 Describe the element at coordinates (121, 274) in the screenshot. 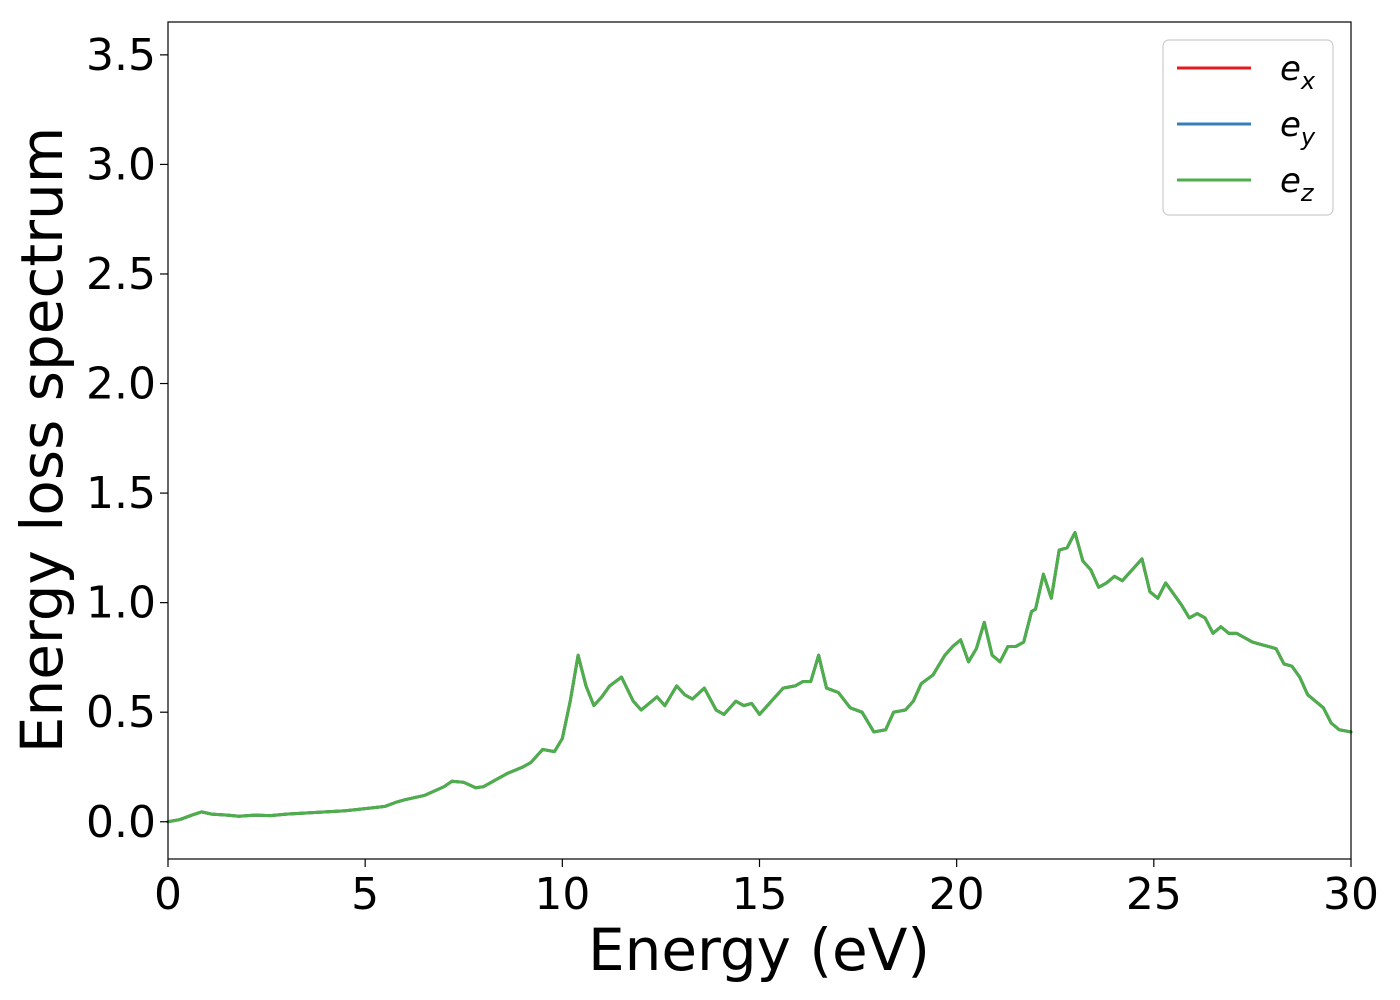

I see `y-tick-label: 2.5` at that location.